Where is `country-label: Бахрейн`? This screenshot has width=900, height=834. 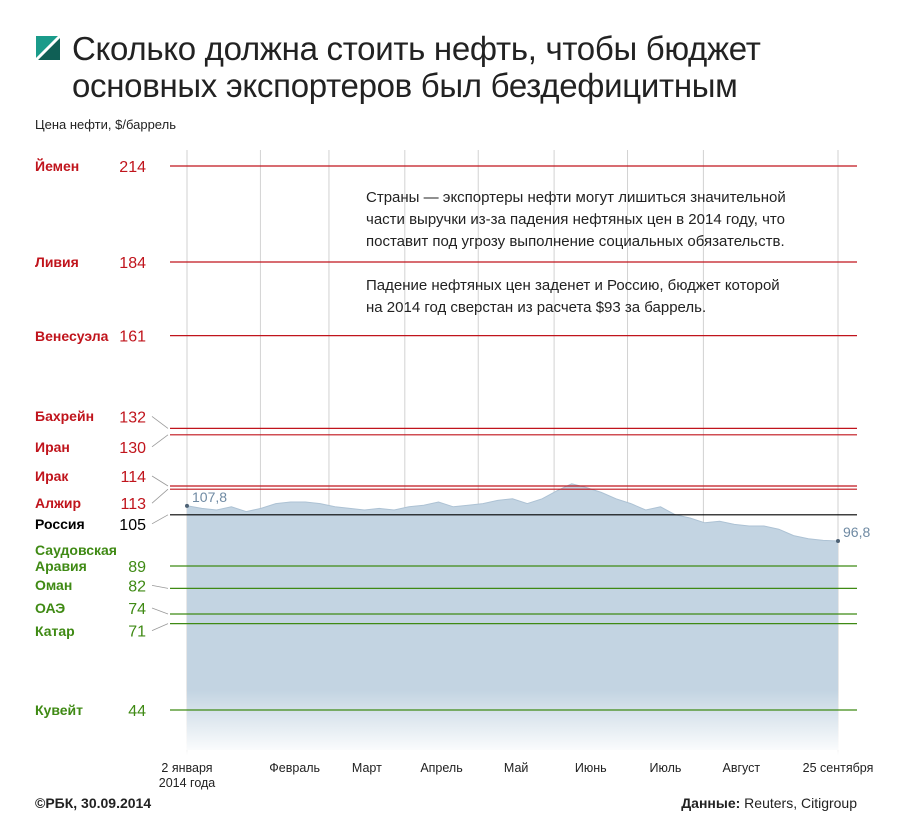 country-label: Бахрейн is located at coordinates (65, 416).